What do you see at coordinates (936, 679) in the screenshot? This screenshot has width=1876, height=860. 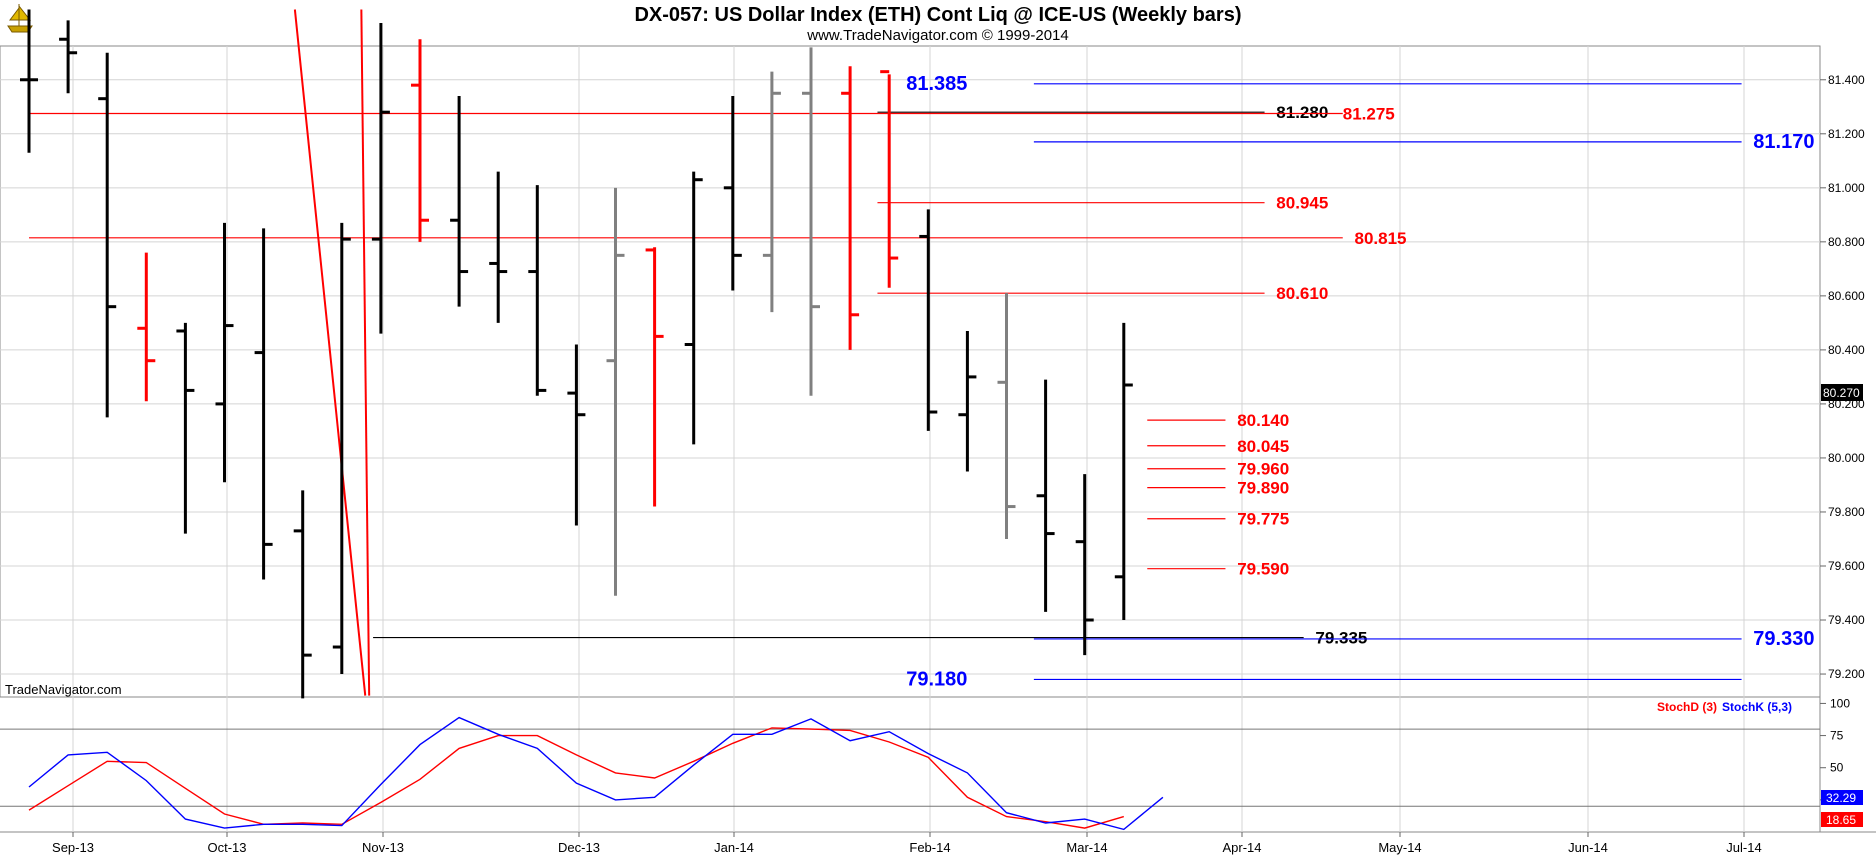 I see `level-label: 79.180` at bounding box center [936, 679].